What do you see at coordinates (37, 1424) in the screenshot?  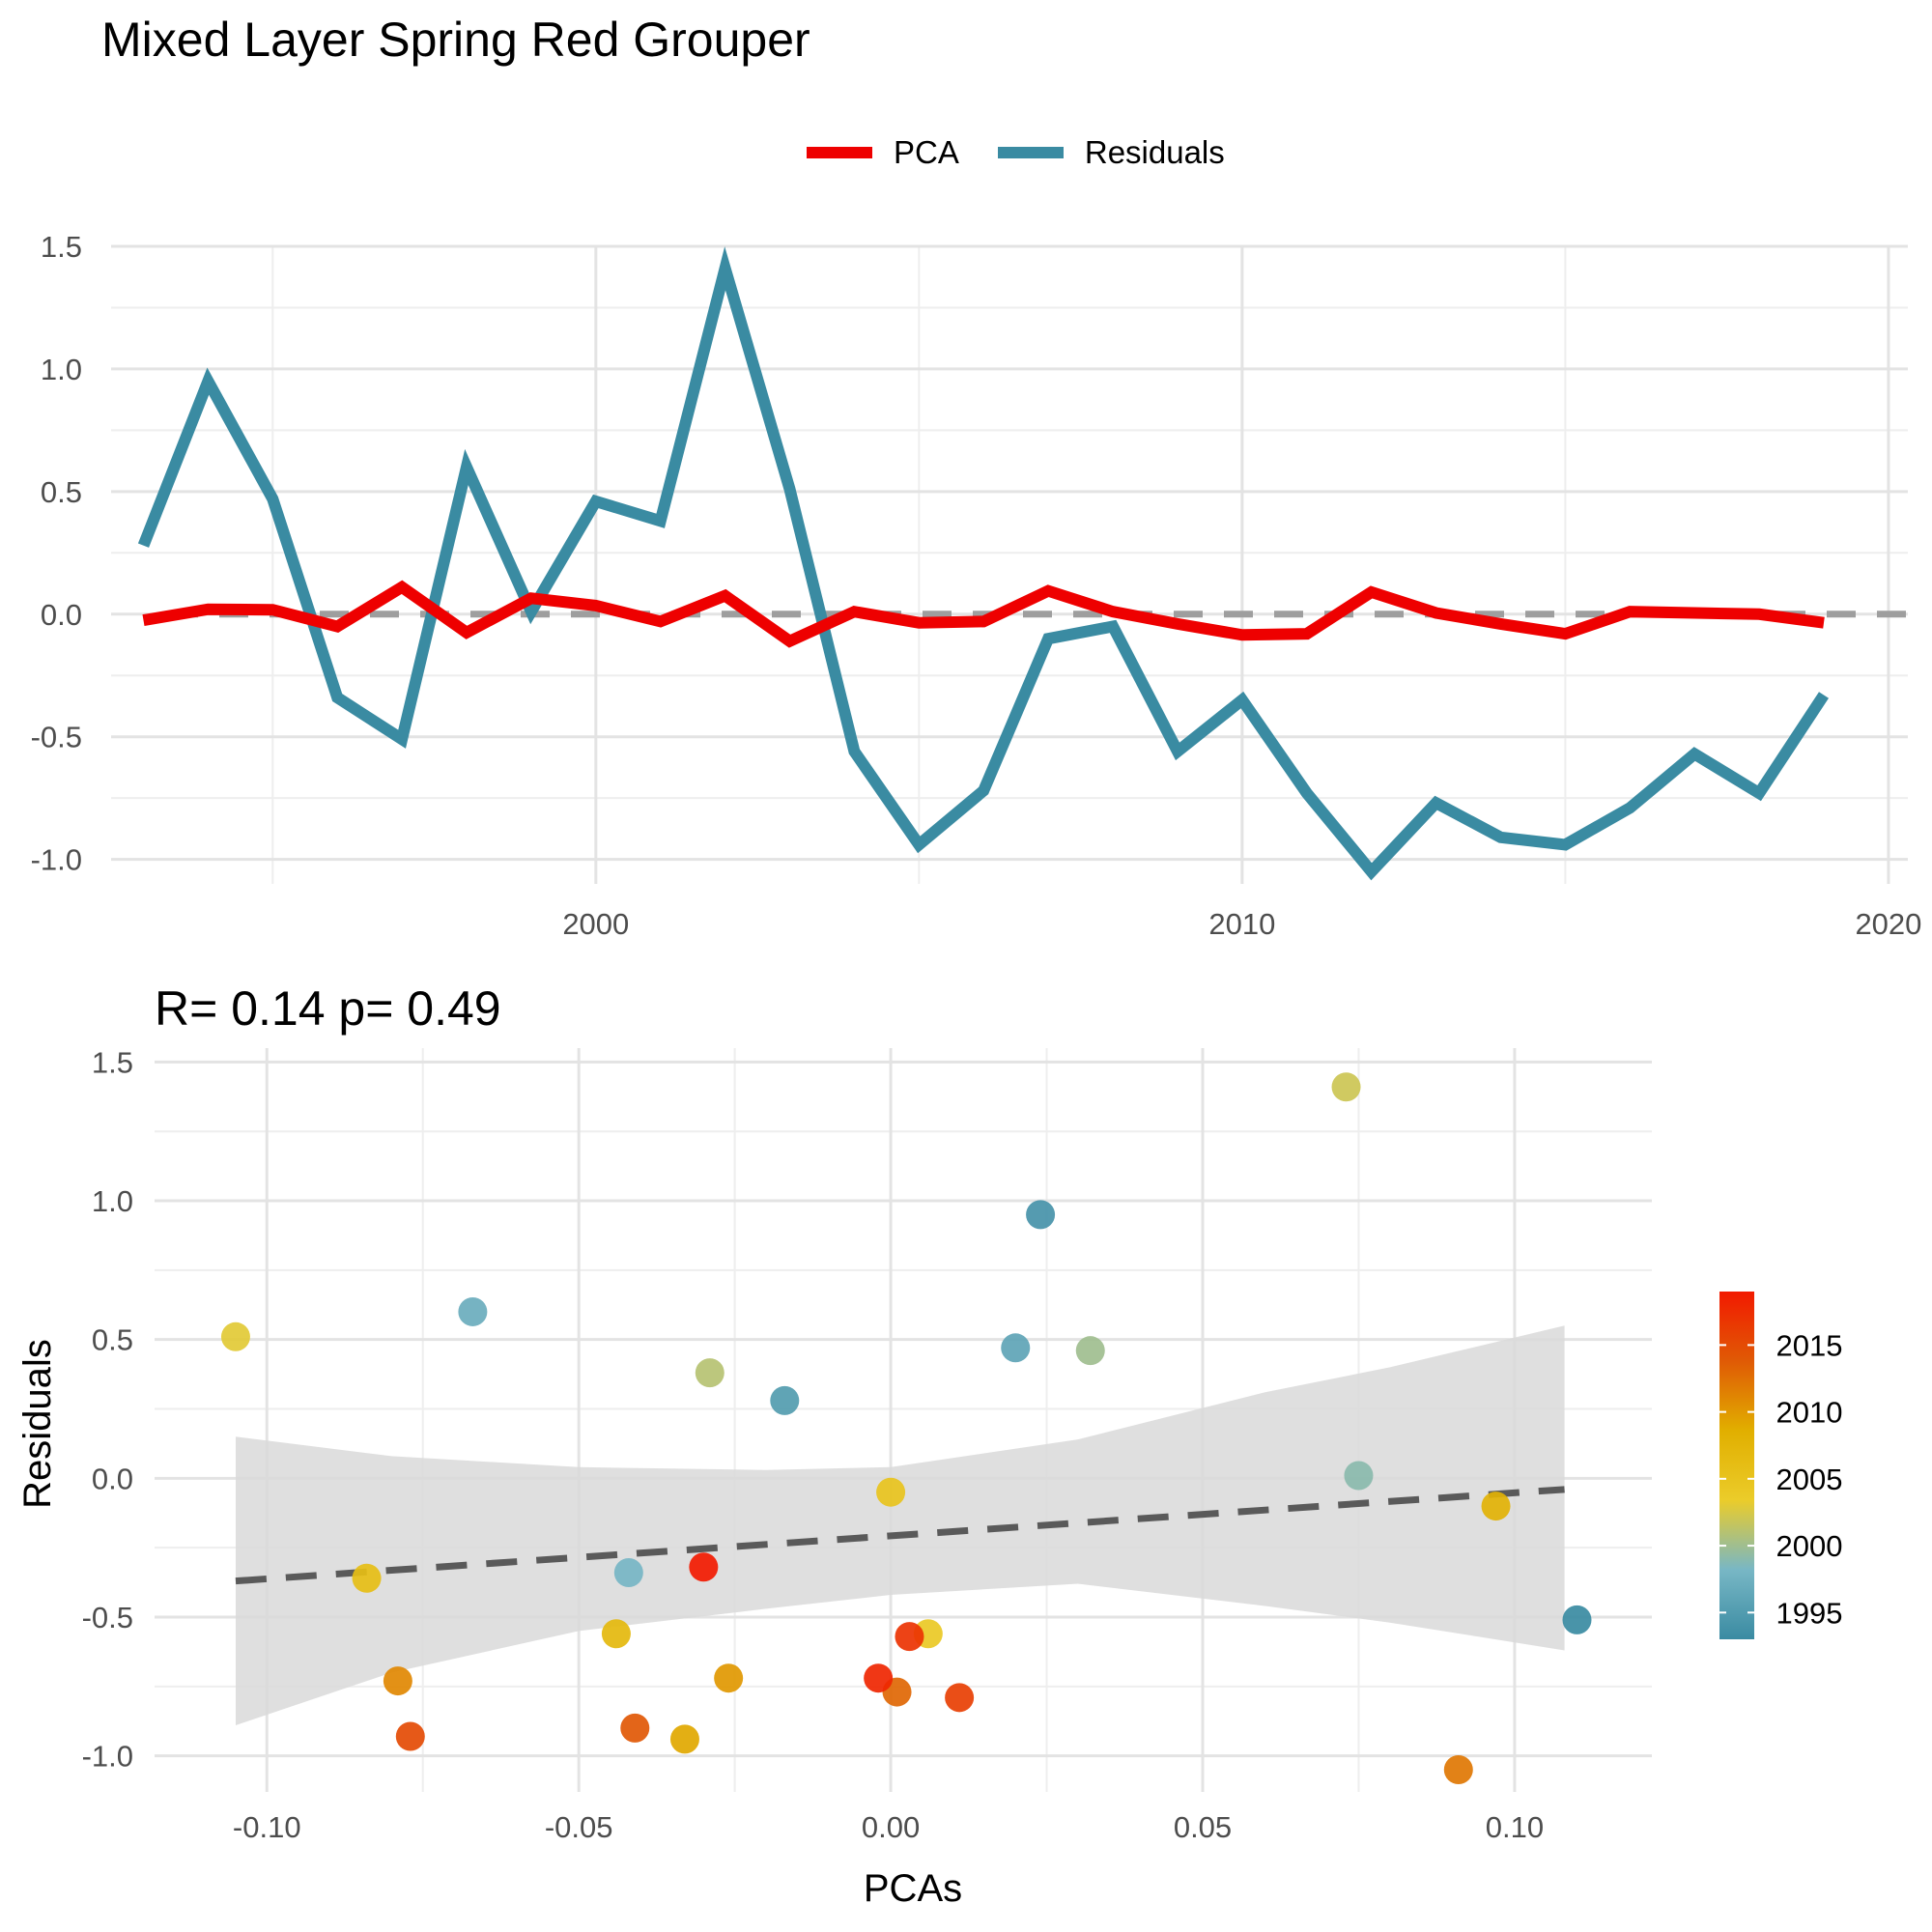 I see `y-axis-title: Residuals` at bounding box center [37, 1424].